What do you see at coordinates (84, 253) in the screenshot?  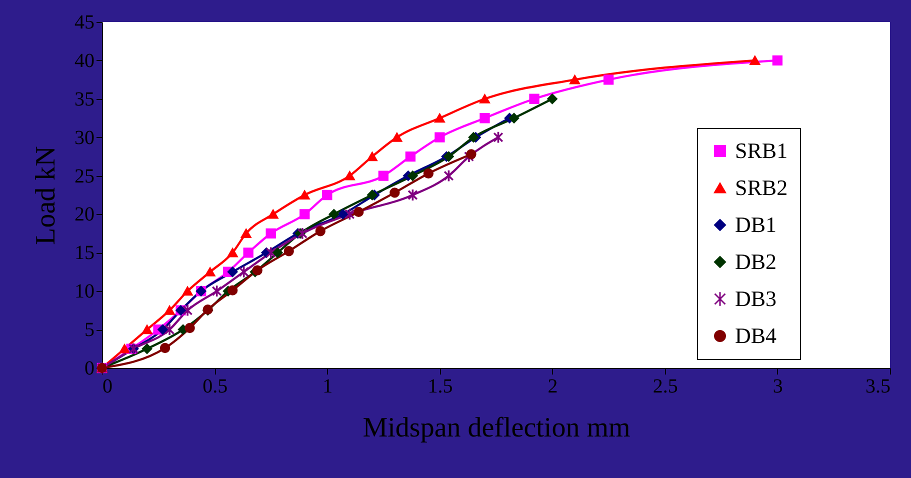 I see `y-tick-label: 15` at bounding box center [84, 253].